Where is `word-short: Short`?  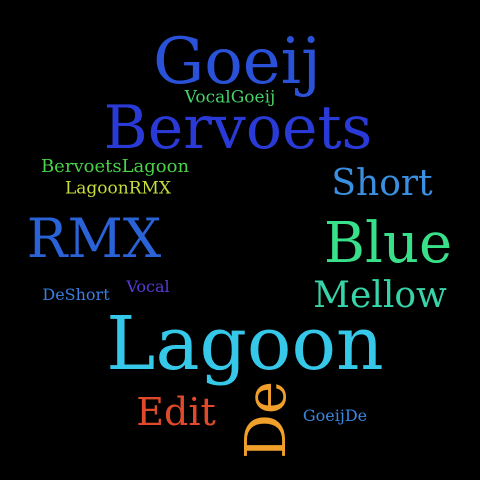
word-short: Short is located at coordinates (382, 183).